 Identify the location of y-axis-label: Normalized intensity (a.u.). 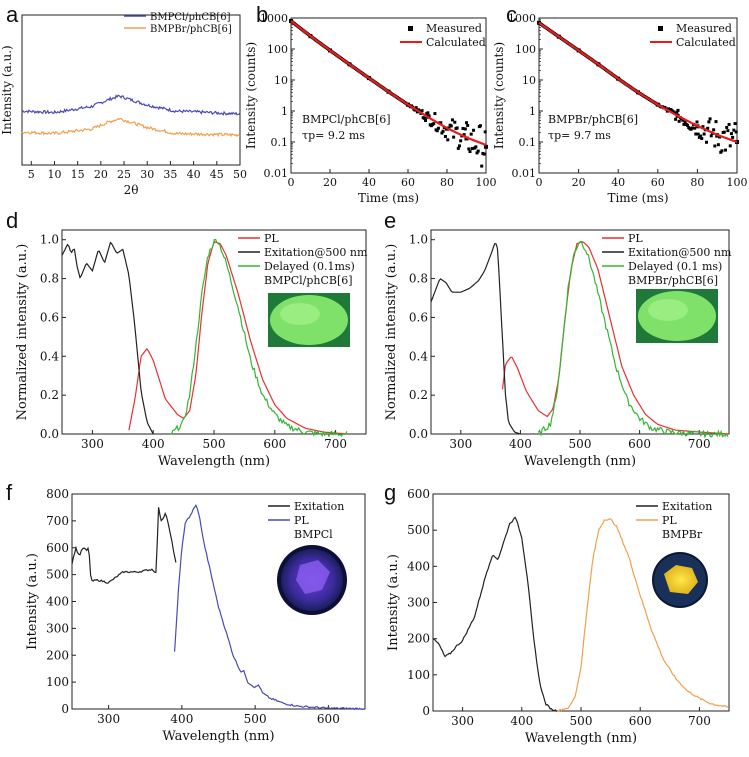
(22, 332).